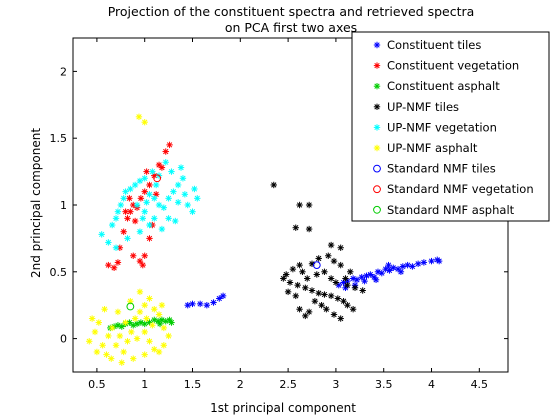  Describe the element at coordinates (431, 384) in the screenshot. I see `x-tick-label: 4` at that location.